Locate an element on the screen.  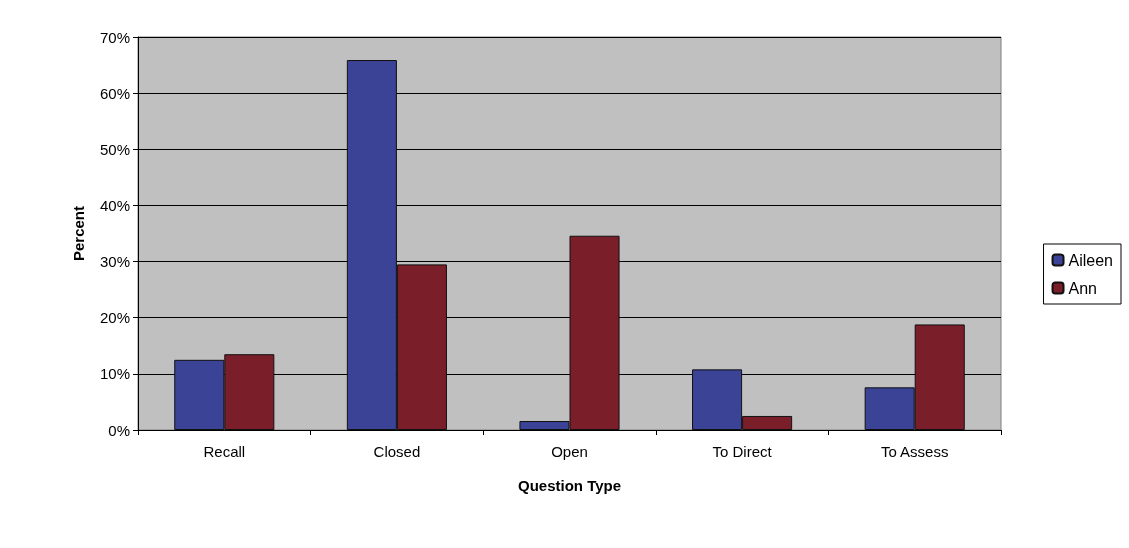
legend-label: Ann is located at coordinates (1082, 288).